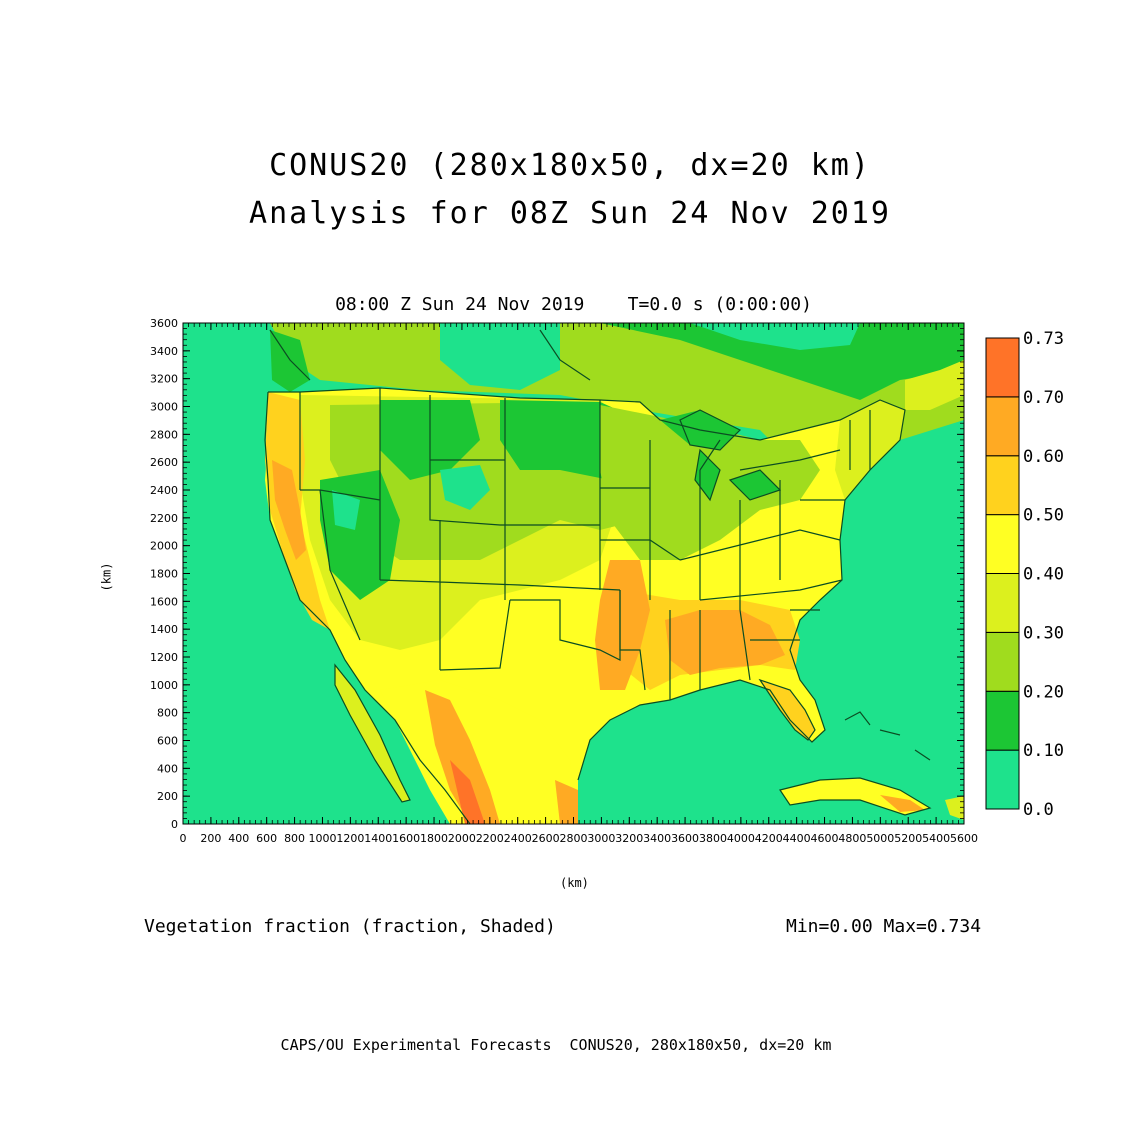 This screenshot has height=1148, width=1148. What do you see at coordinates (1043, 692) in the screenshot?
I see `colorbar-label: 0.20` at bounding box center [1043, 692].